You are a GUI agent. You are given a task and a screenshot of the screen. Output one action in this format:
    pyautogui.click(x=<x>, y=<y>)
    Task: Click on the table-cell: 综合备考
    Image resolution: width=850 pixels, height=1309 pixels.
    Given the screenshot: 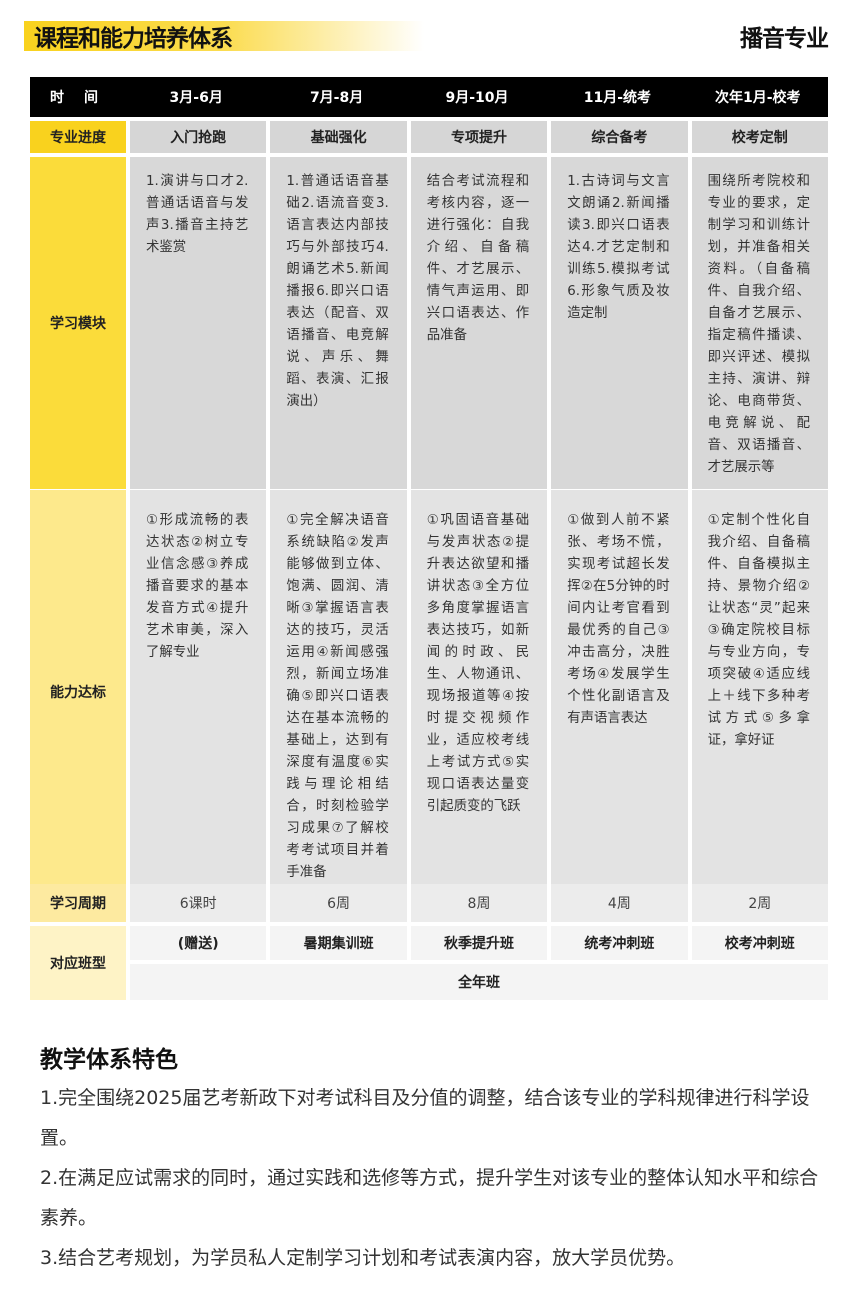 What is the action you would take?
    pyautogui.click(x=619, y=137)
    